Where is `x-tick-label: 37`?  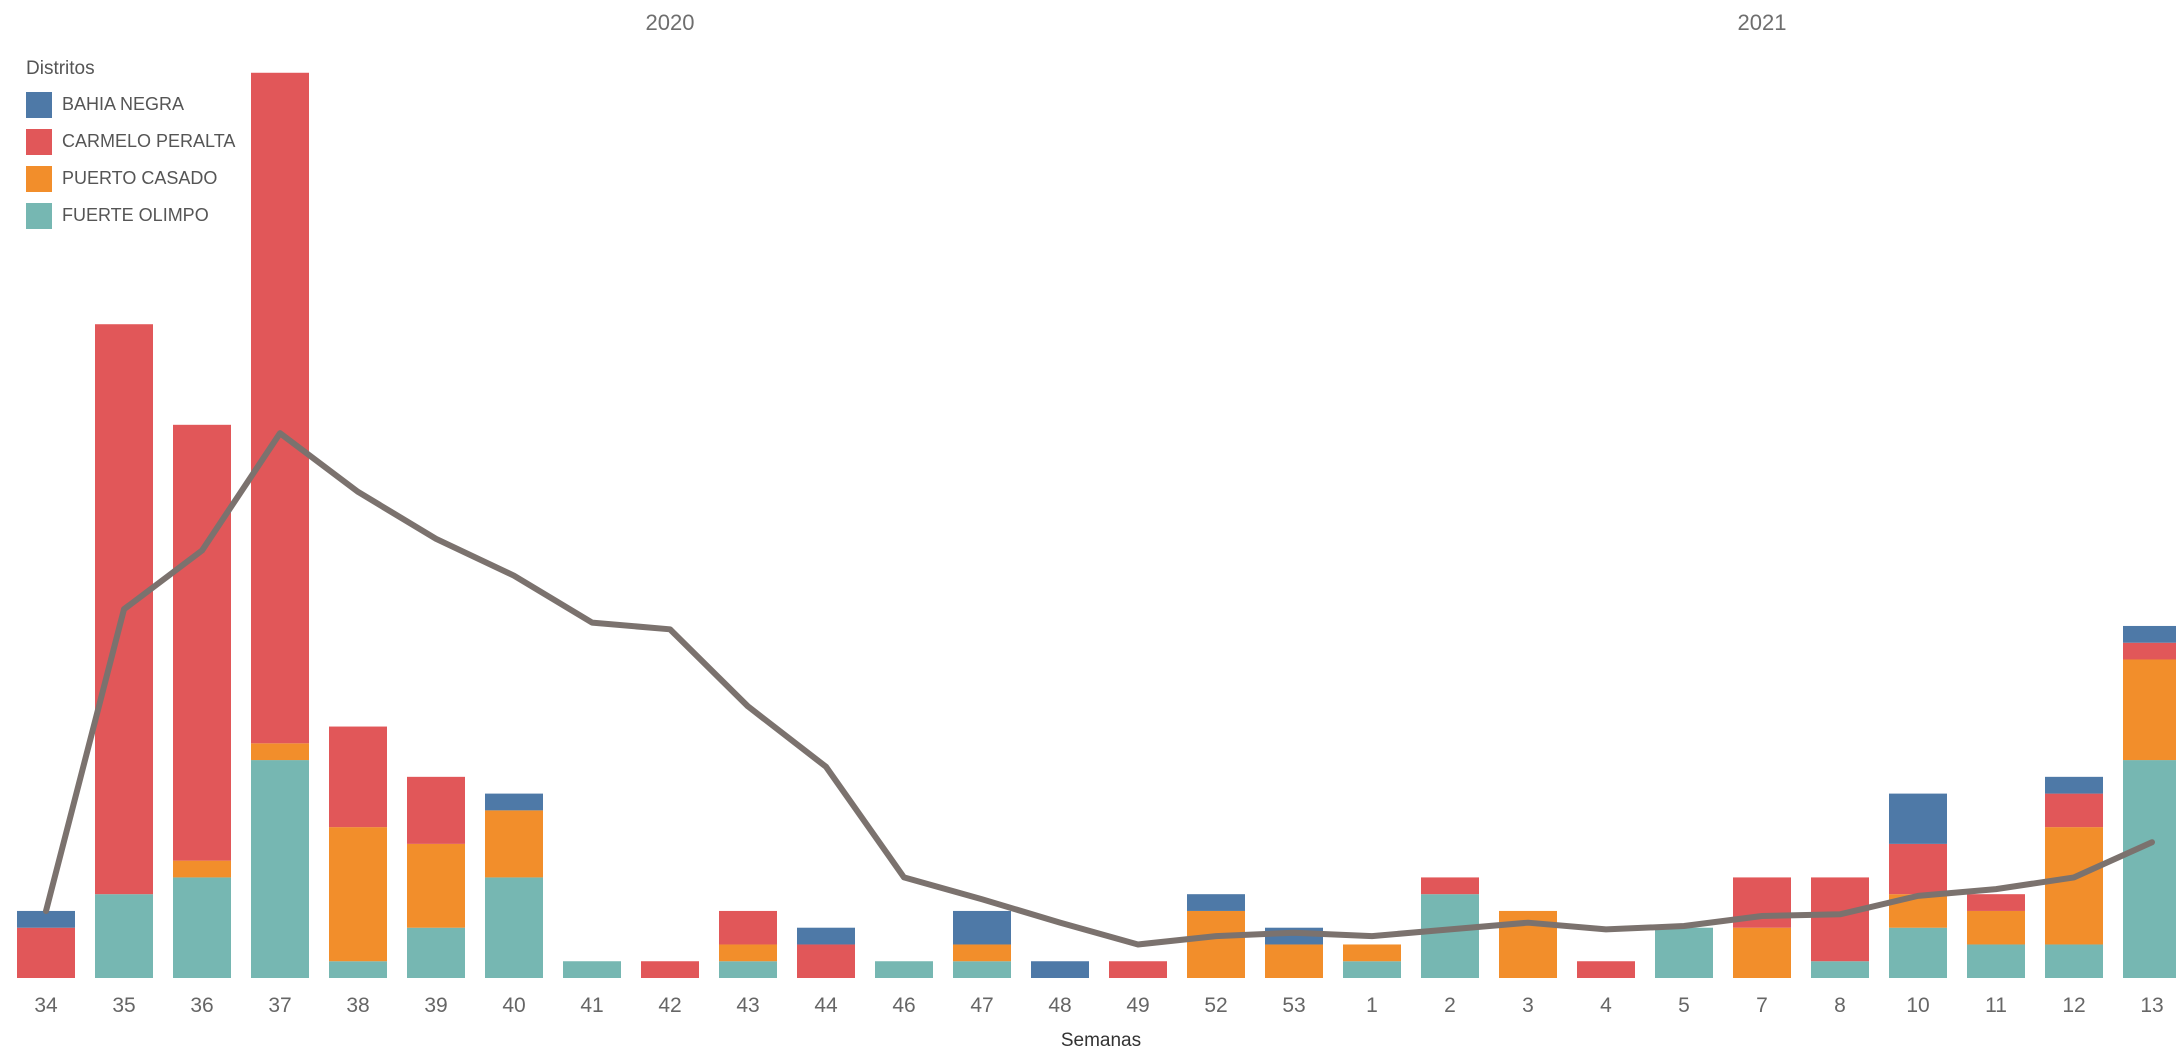
x-tick-label: 37 is located at coordinates (279, 1005).